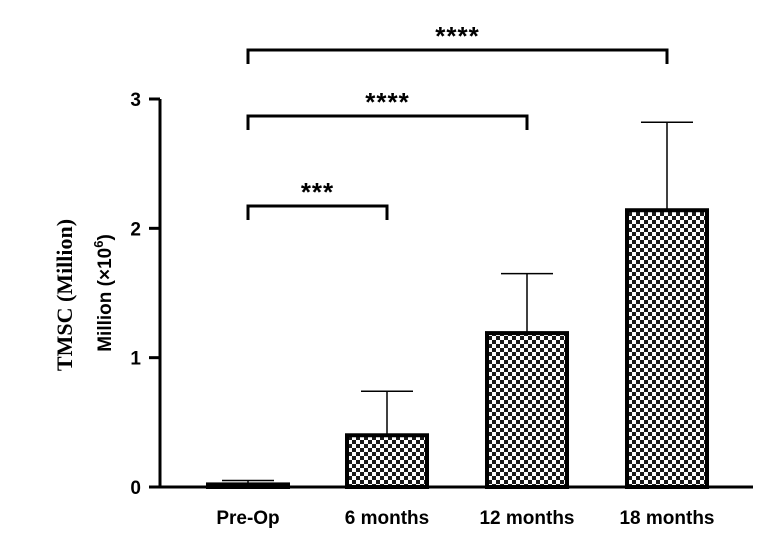  Describe the element at coordinates (105, 237) in the screenshot. I see `y-axis-subtitle-close: )` at that location.